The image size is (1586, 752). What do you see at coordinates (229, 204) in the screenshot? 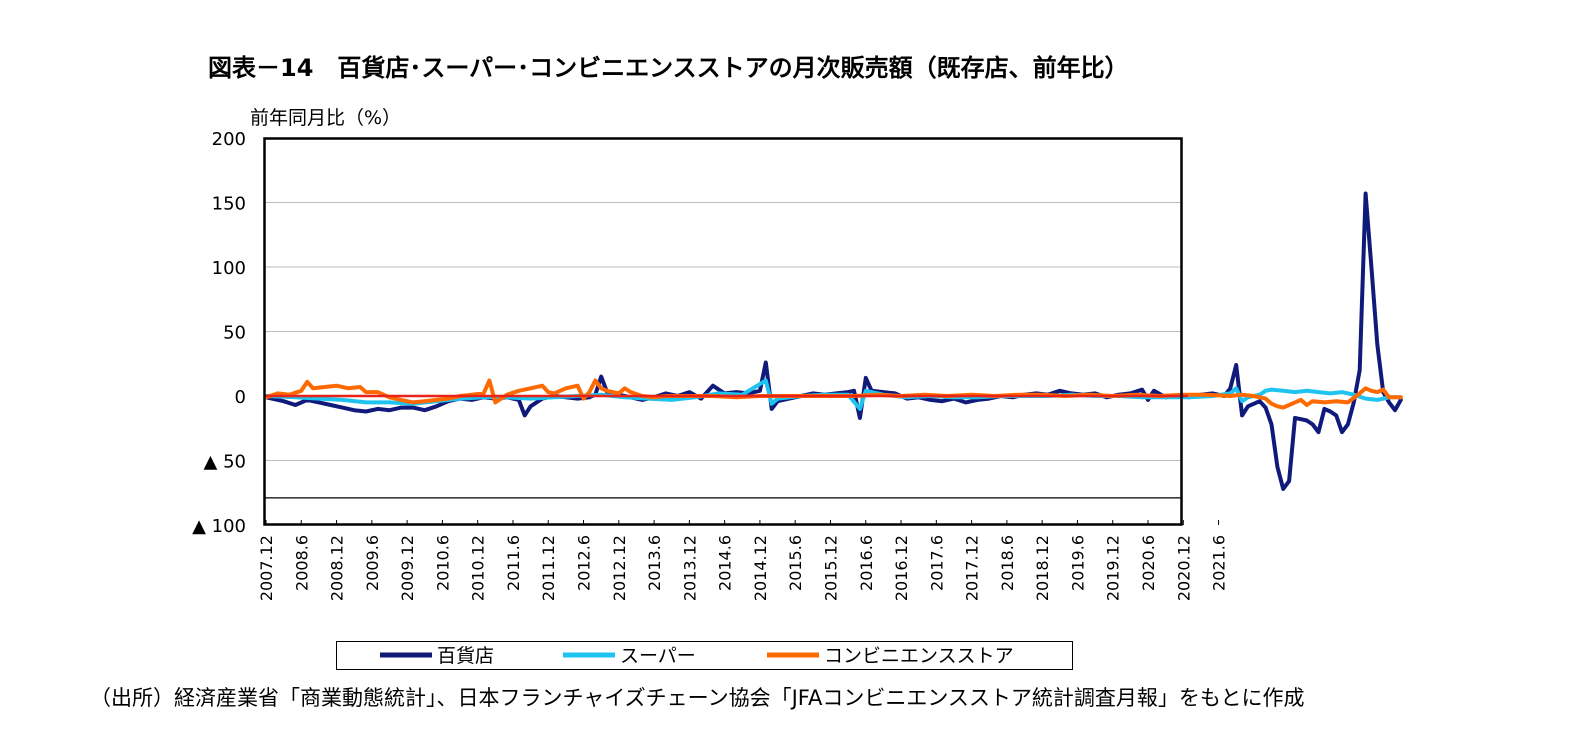
I see `y-tick-label: 150` at bounding box center [229, 204].